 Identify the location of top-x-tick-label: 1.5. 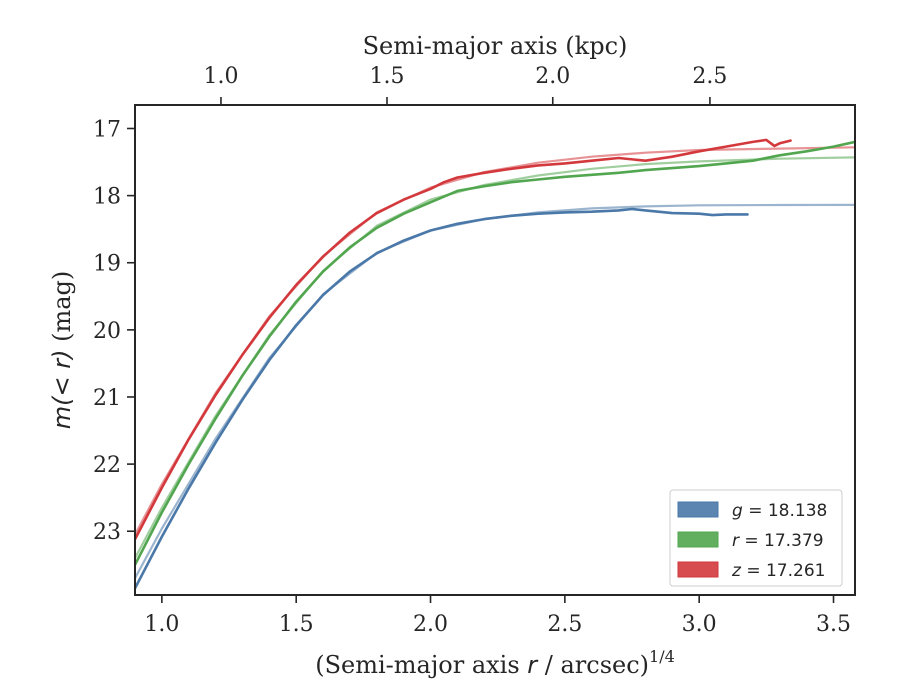
(387, 76).